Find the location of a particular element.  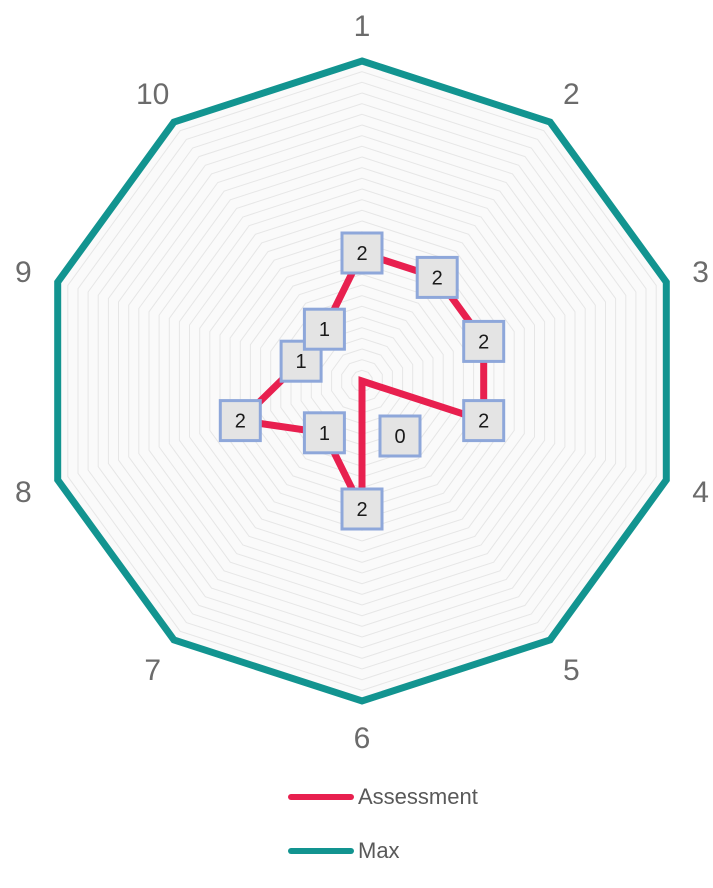

legend-label-assessment: Assessment is located at coordinates (418, 796).